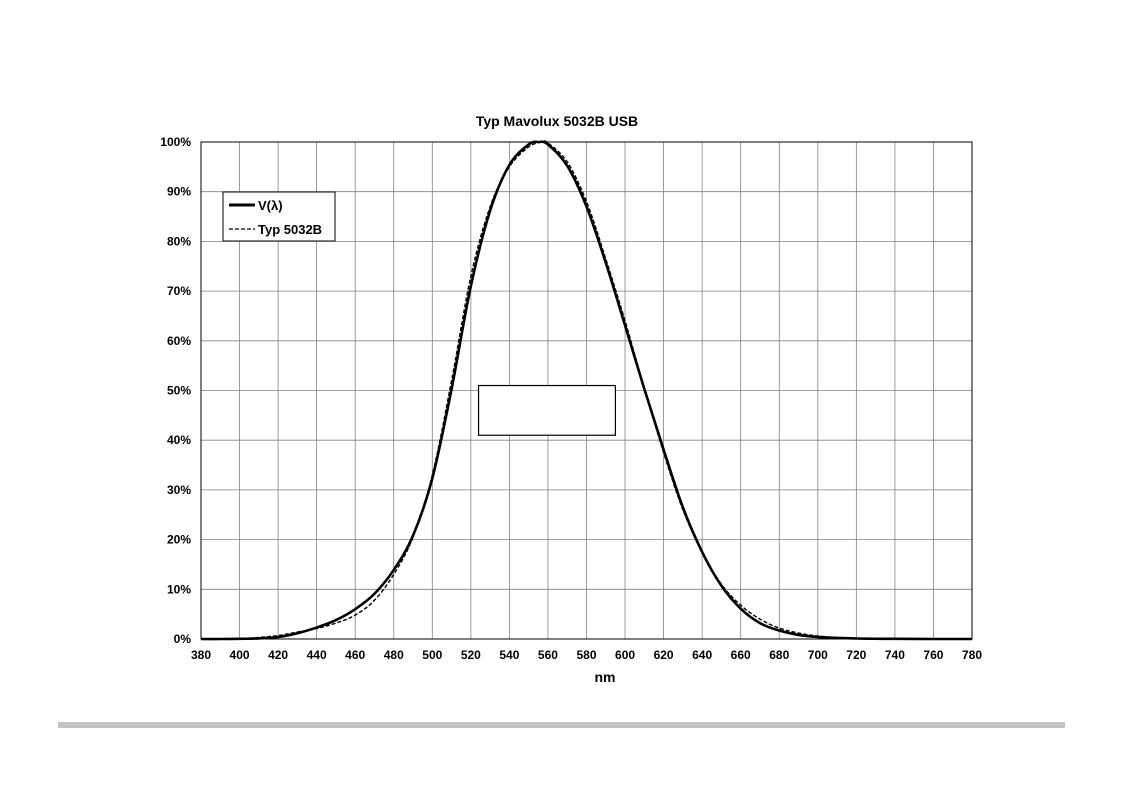 The height and width of the screenshot is (800, 1128). Describe the element at coordinates (183, 639) in the screenshot. I see `y-tick-label: 0%` at that location.